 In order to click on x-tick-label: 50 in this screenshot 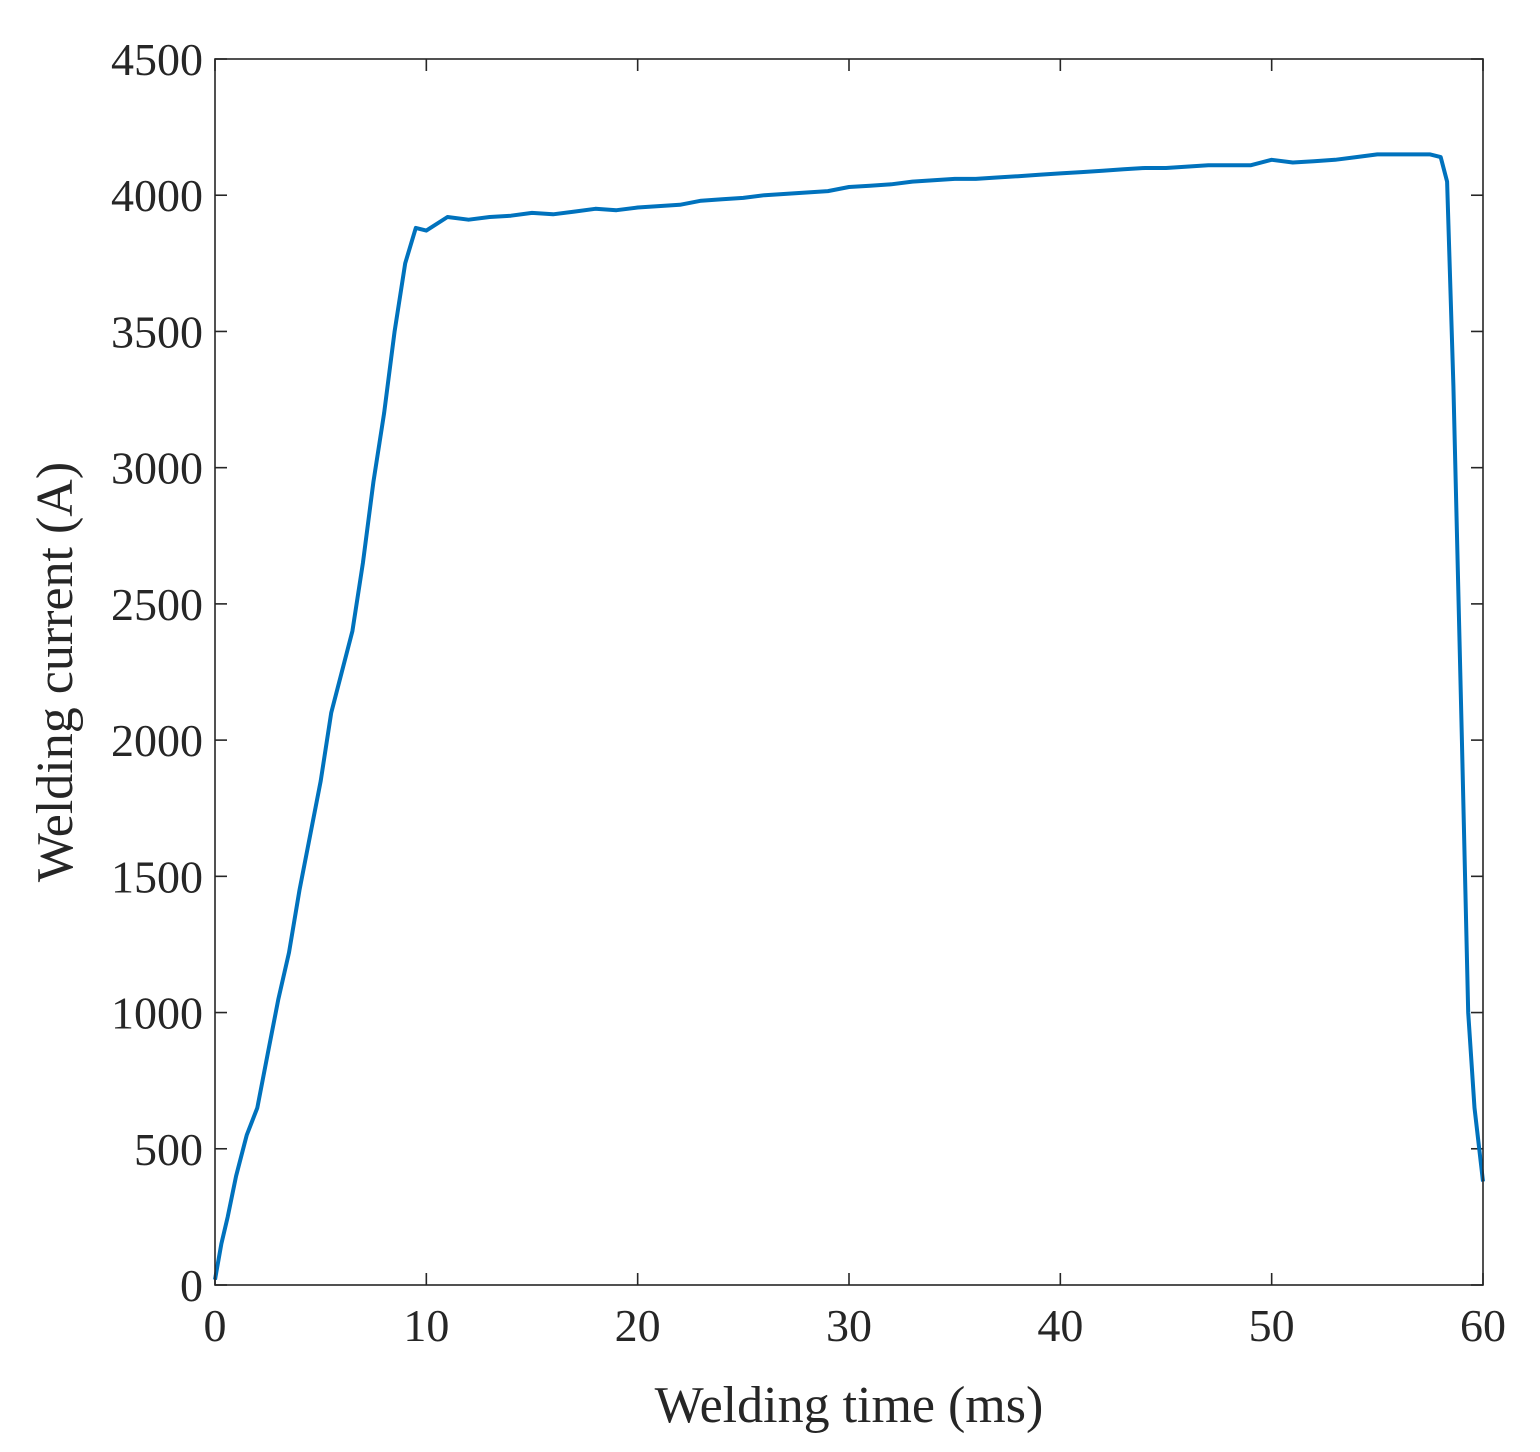, I will do `click(1272, 1325)`.